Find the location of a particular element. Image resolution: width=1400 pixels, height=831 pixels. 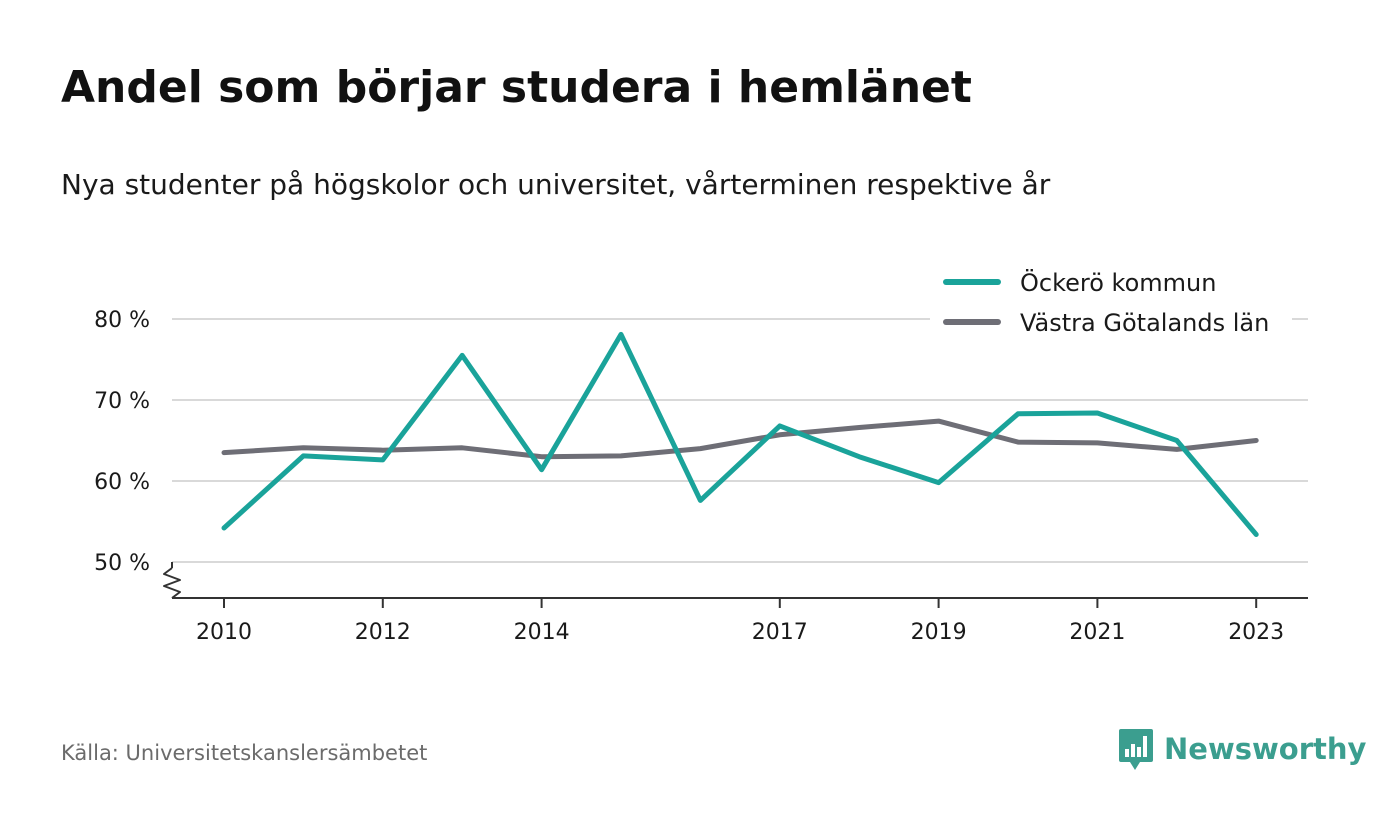

legend-label-2: Västra Götalands län is located at coordinates (1144, 323).